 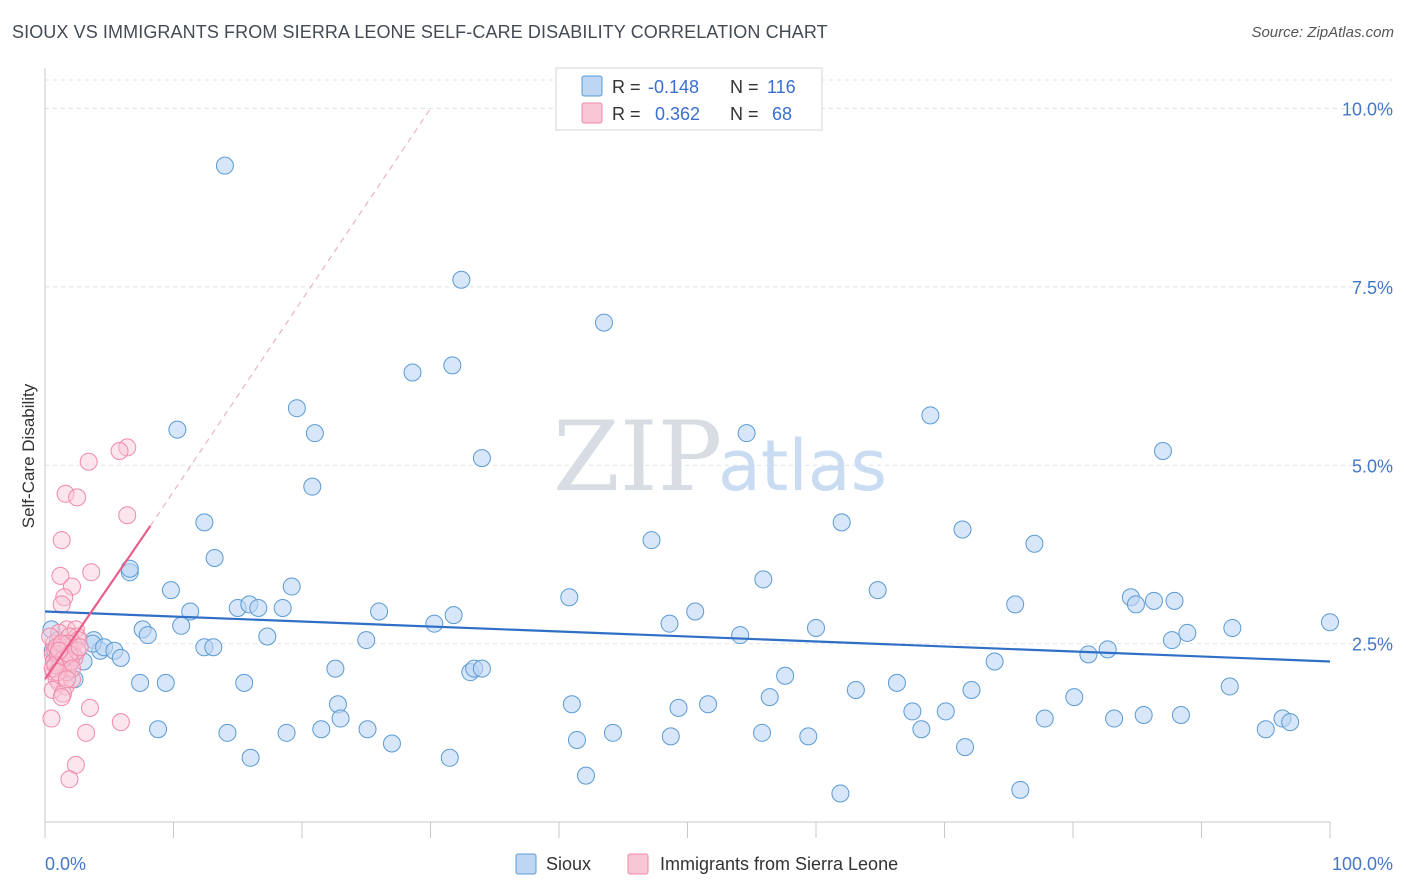 What do you see at coordinates (1372, 645) in the screenshot?
I see `y-tick-label: 2.5%` at bounding box center [1372, 645].